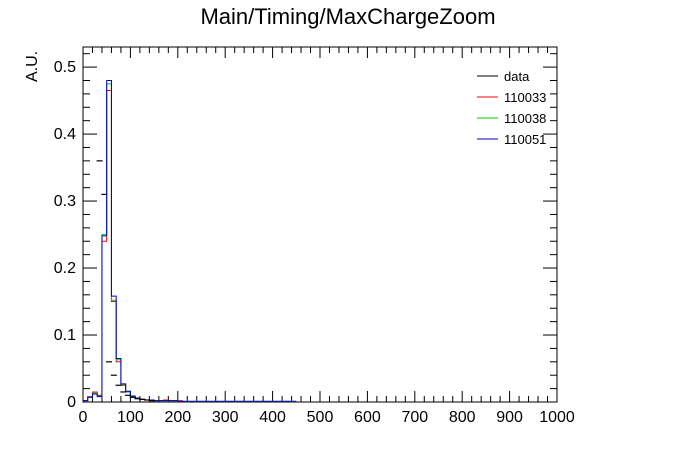 The width and height of the screenshot is (696, 472). What do you see at coordinates (272, 417) in the screenshot?
I see `x-tick-label: 400` at bounding box center [272, 417].